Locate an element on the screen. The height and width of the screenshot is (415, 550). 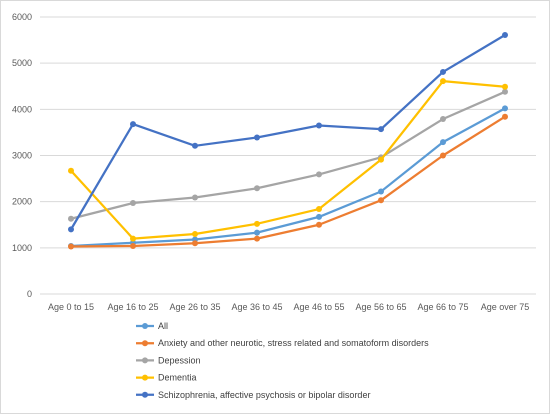
legend-item: Dementia is located at coordinates (166, 378).